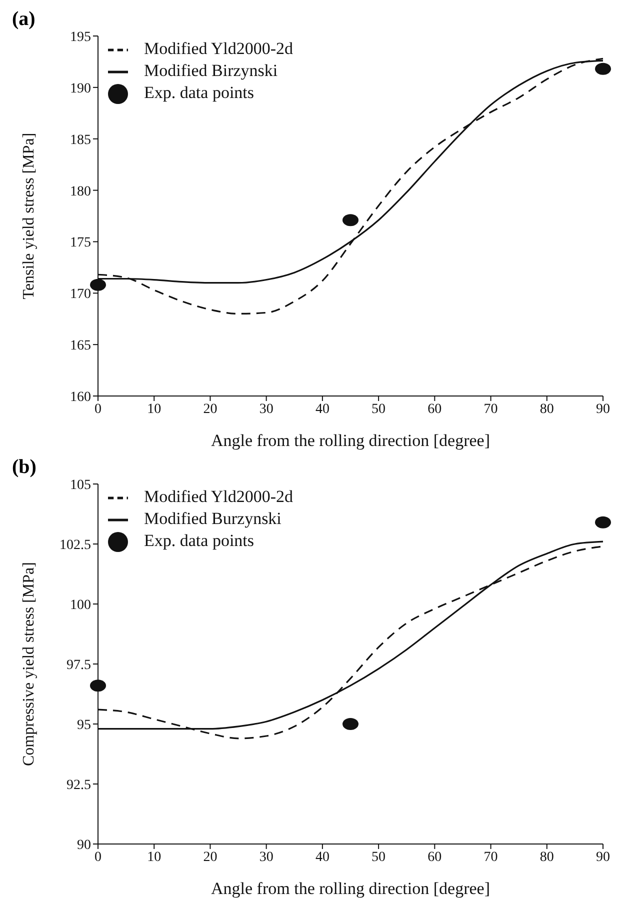 The image size is (639, 912). I want to click on y-tick-label: 165, so click(80, 346).